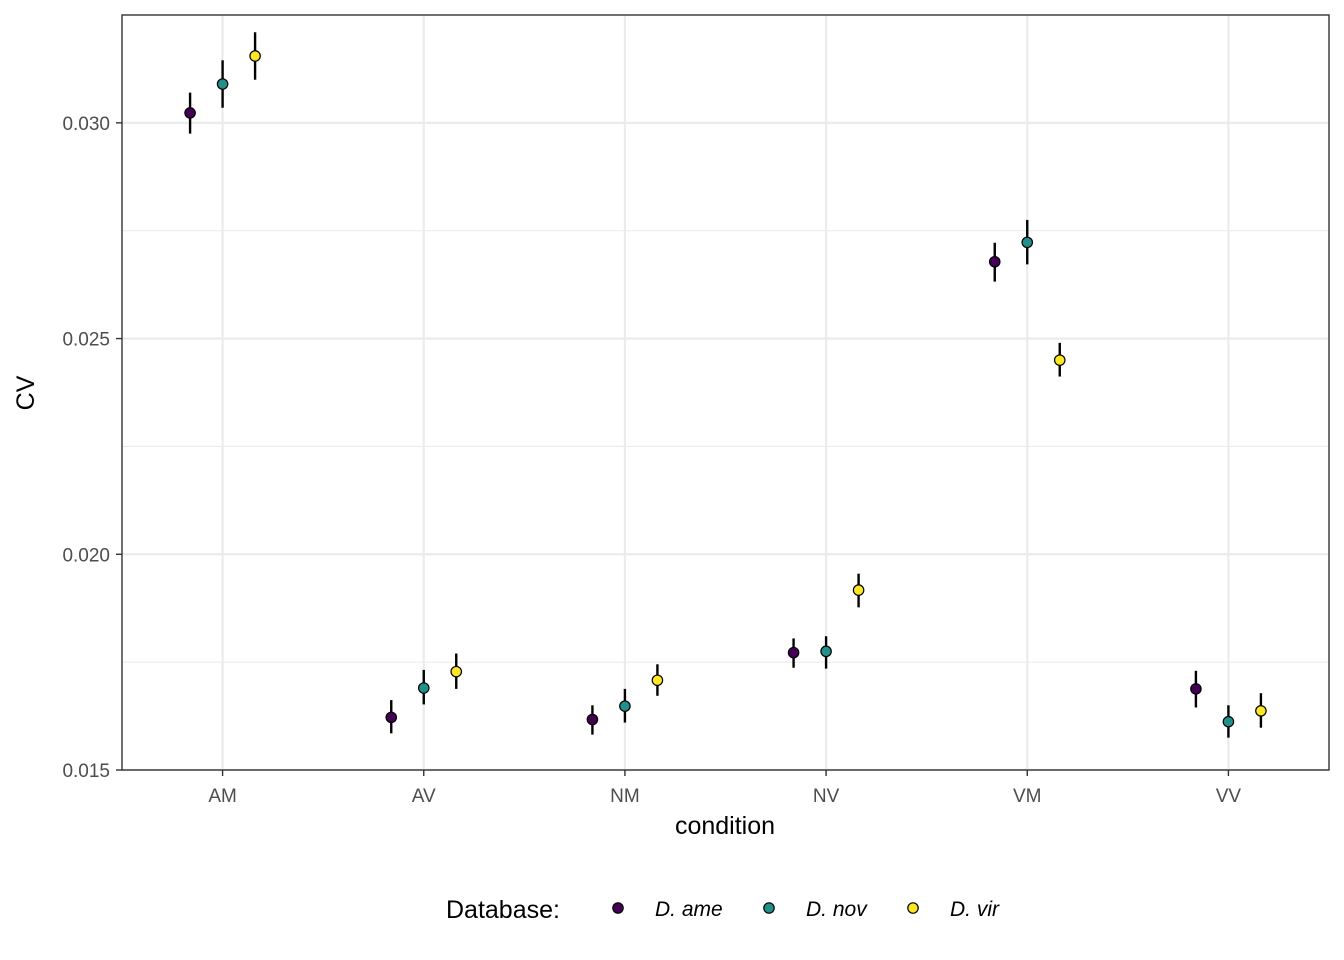  Describe the element at coordinates (1229, 796) in the screenshot. I see `x-tick-label: VV` at that location.